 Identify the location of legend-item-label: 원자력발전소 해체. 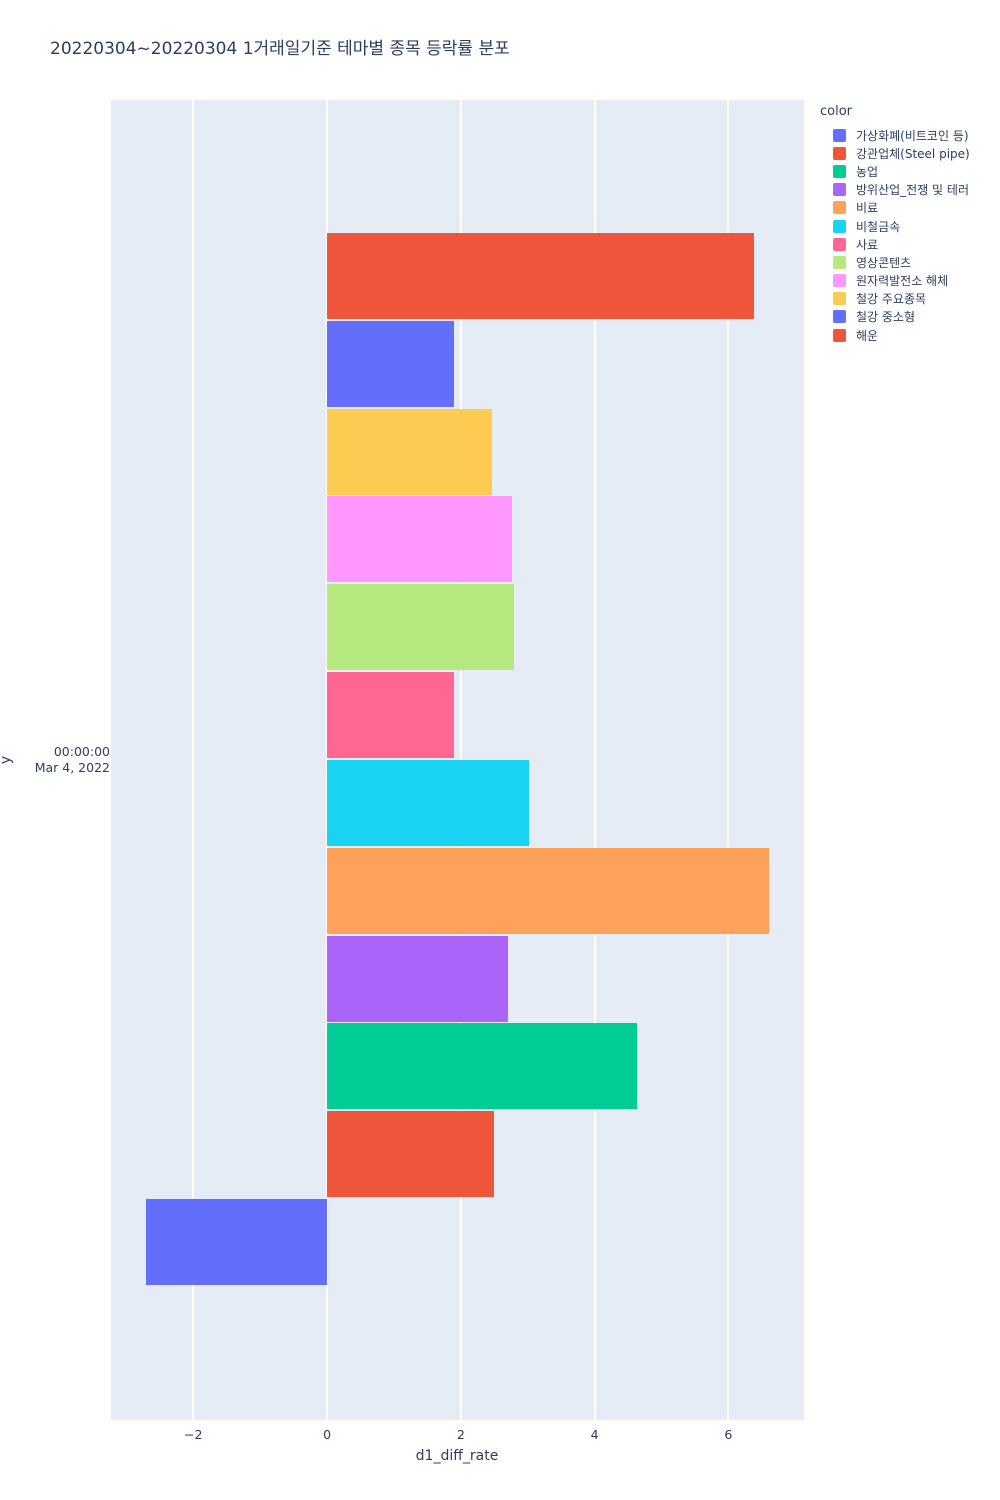
(902, 281).